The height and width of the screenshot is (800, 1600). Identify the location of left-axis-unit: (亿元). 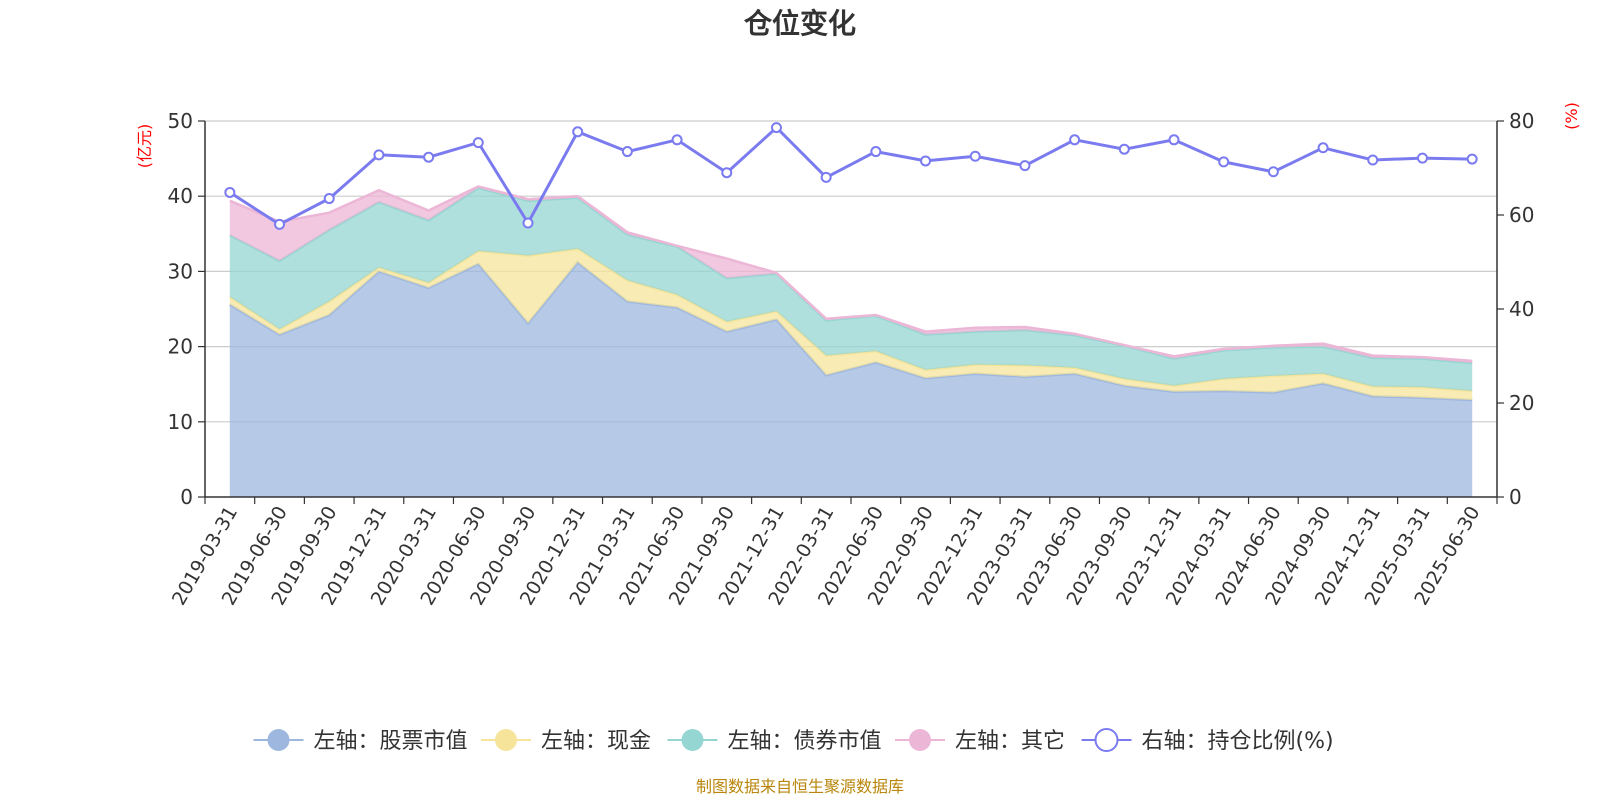
(144, 146).